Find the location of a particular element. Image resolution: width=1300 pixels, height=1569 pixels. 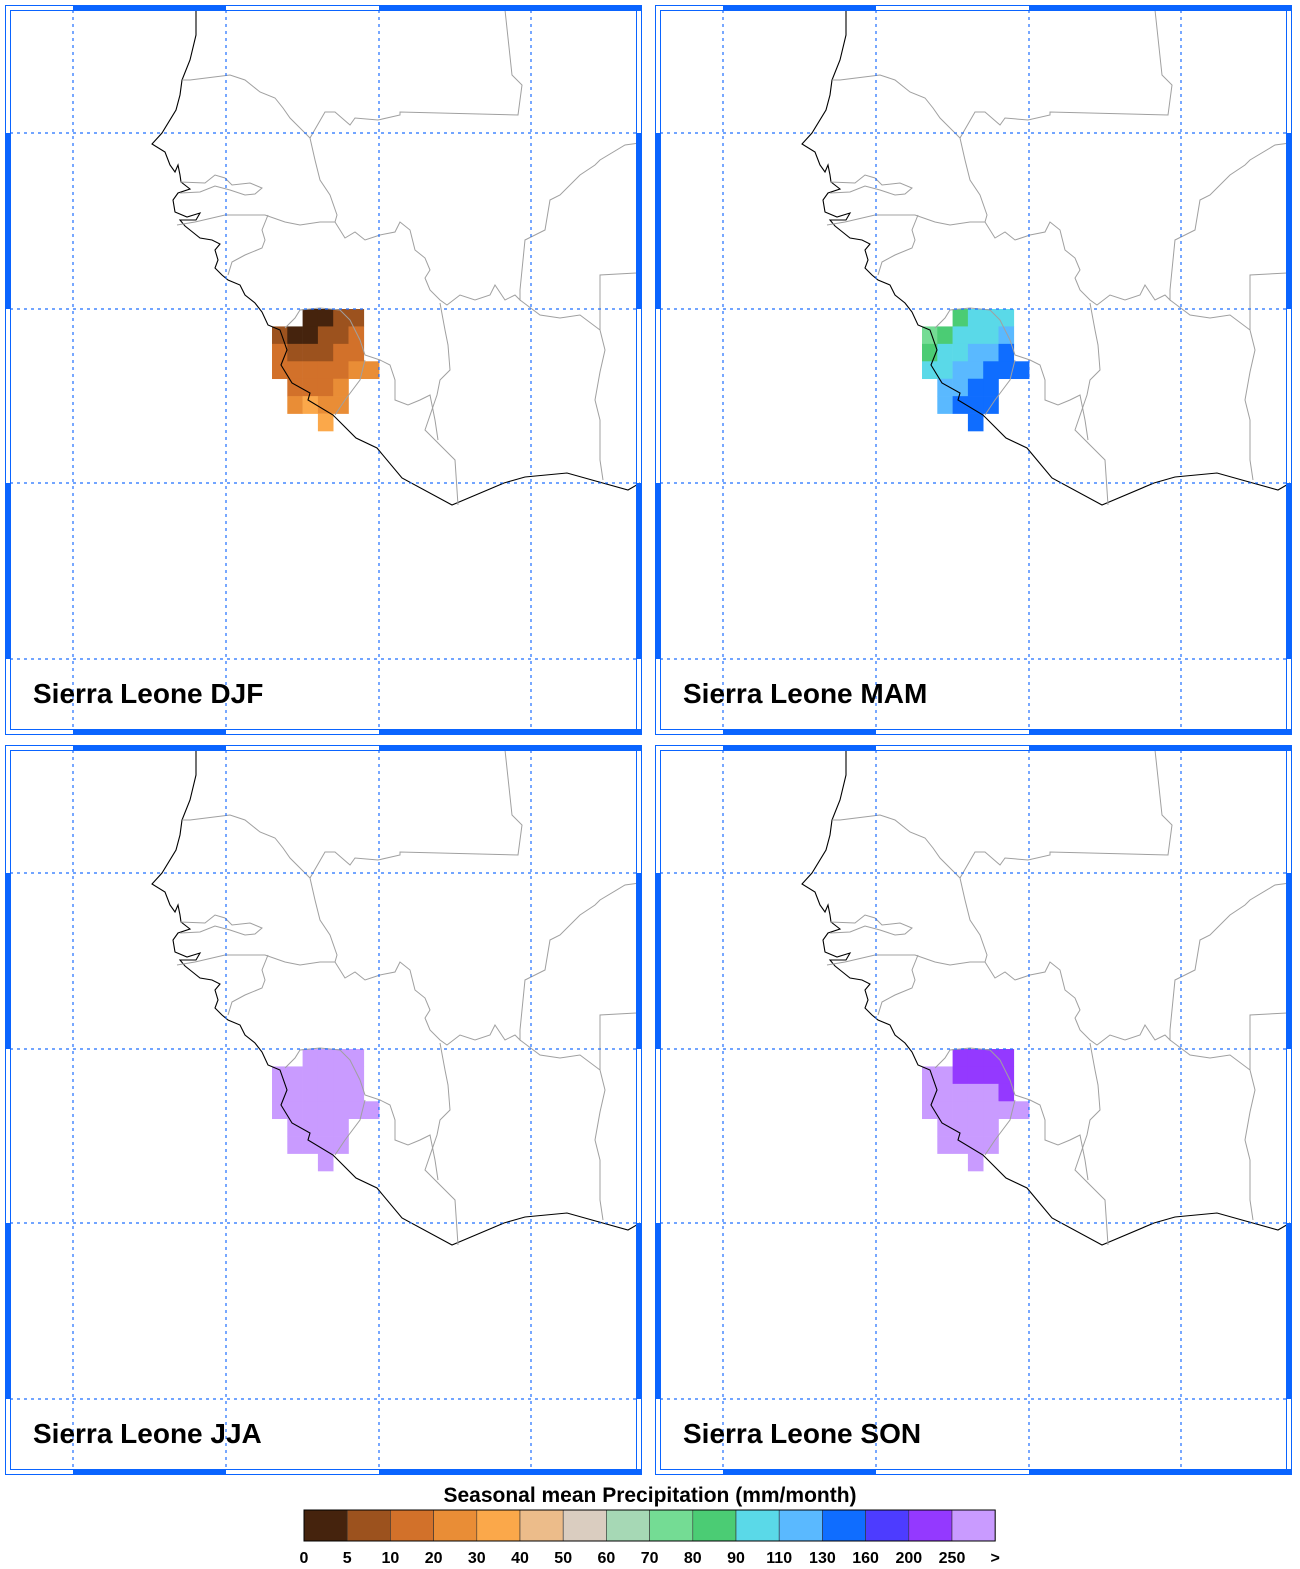

precip-grid-cells is located at coordinates (326, 1110).